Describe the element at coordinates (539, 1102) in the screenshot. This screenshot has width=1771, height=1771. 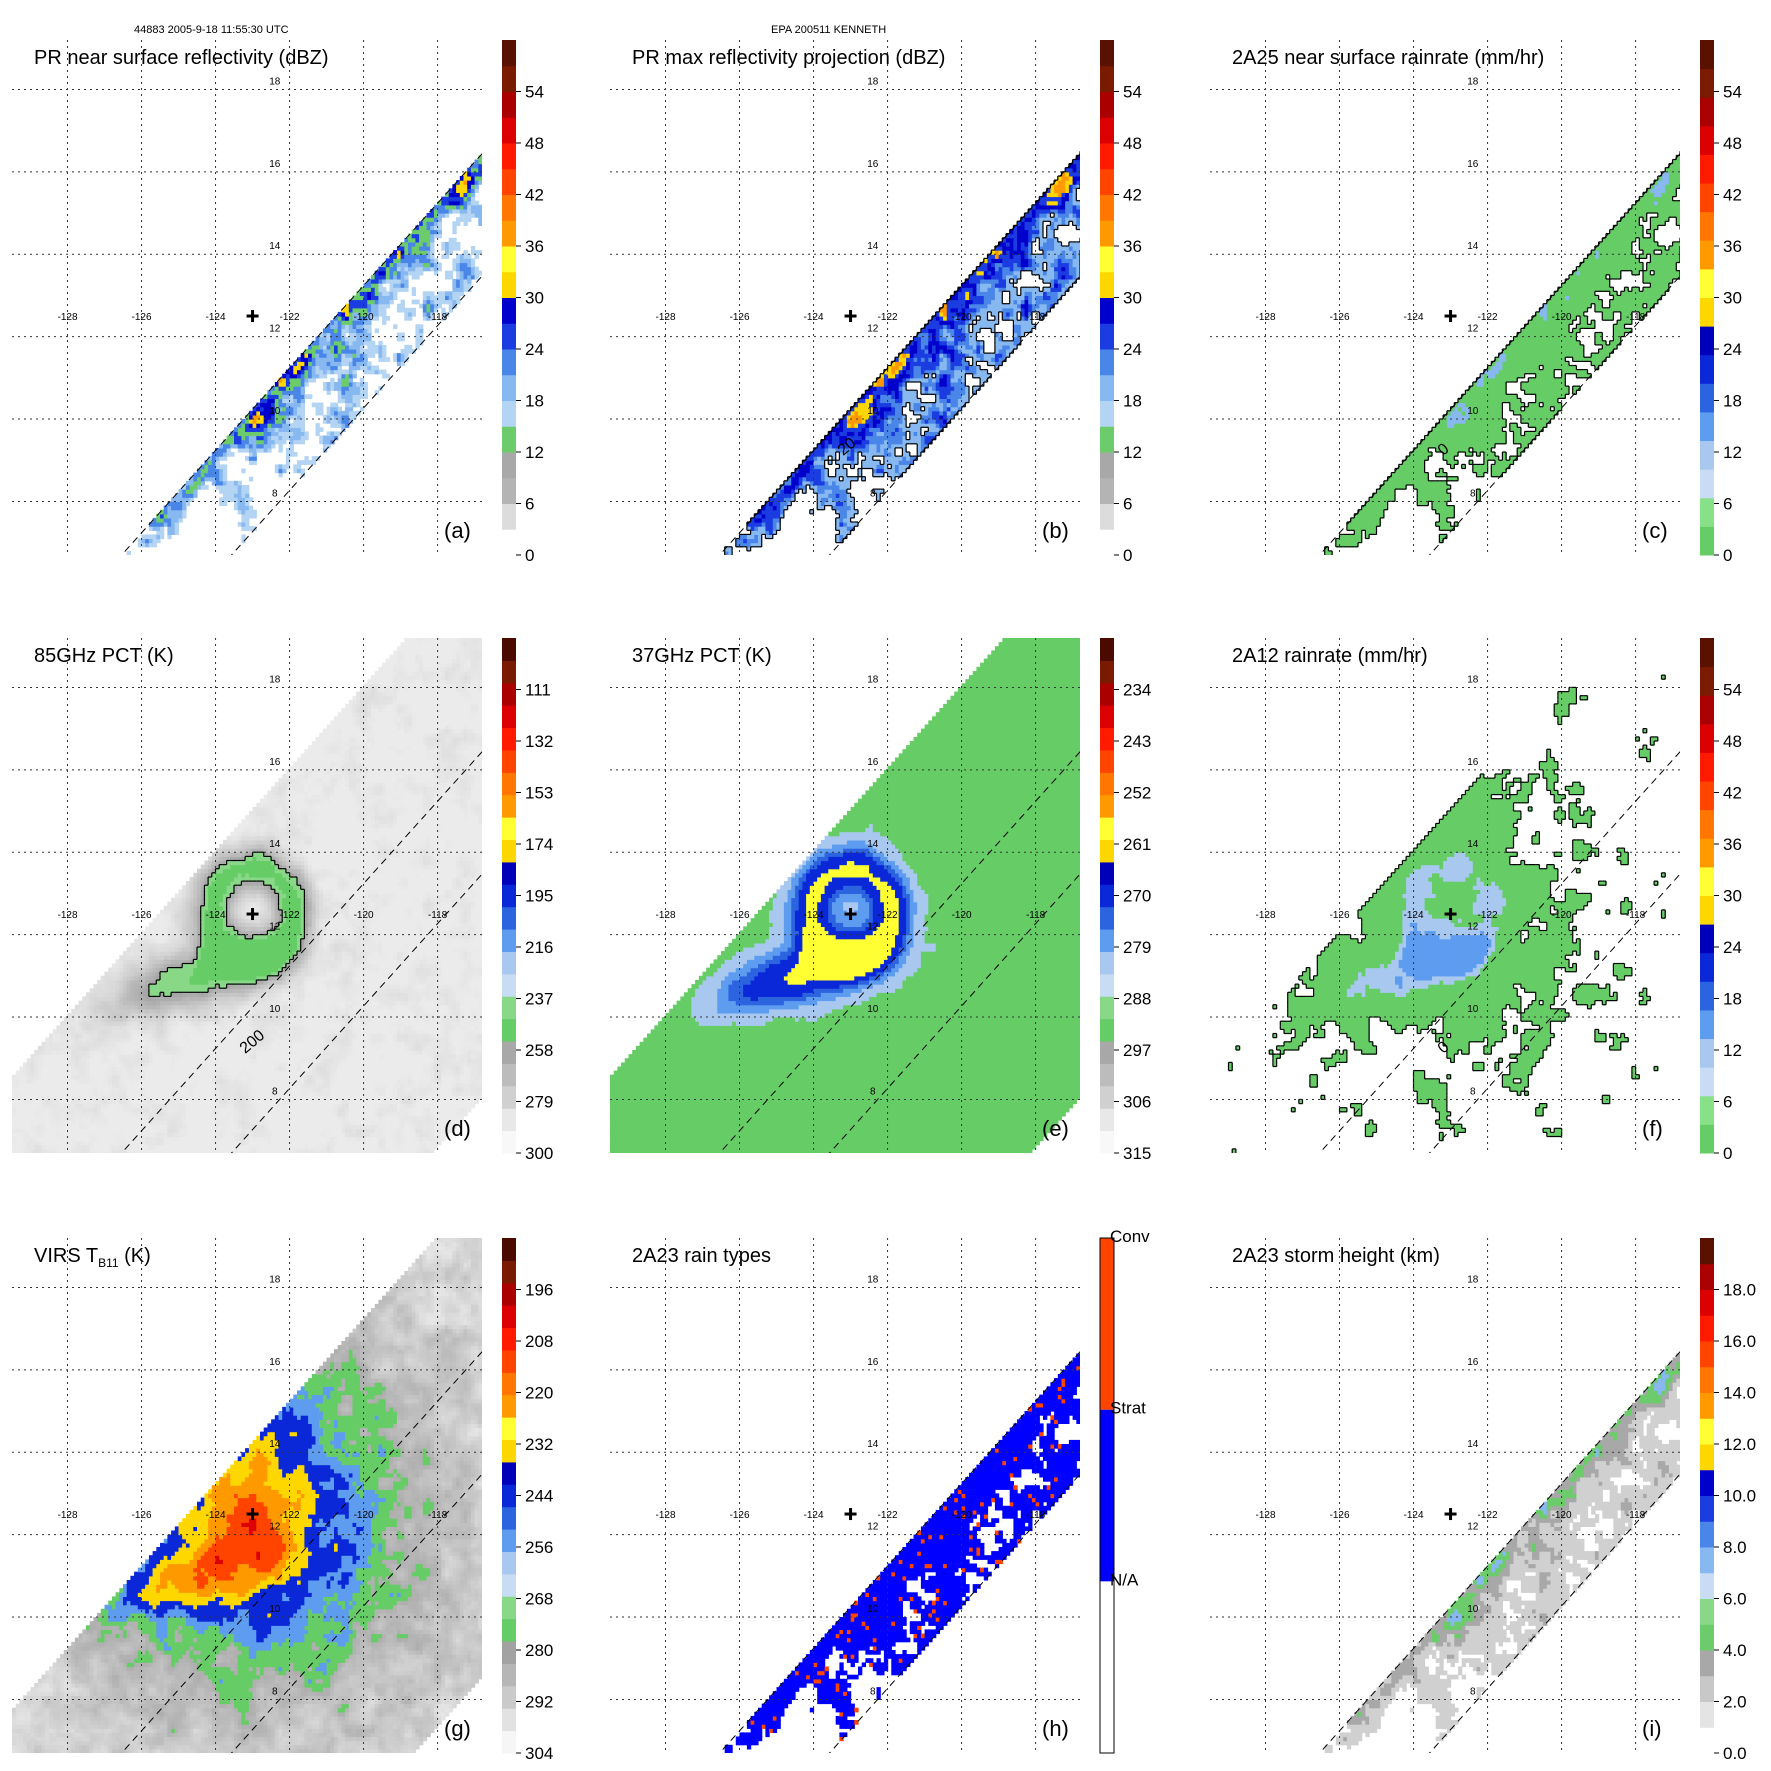
I see `colorbar-tick-label: 279` at that location.